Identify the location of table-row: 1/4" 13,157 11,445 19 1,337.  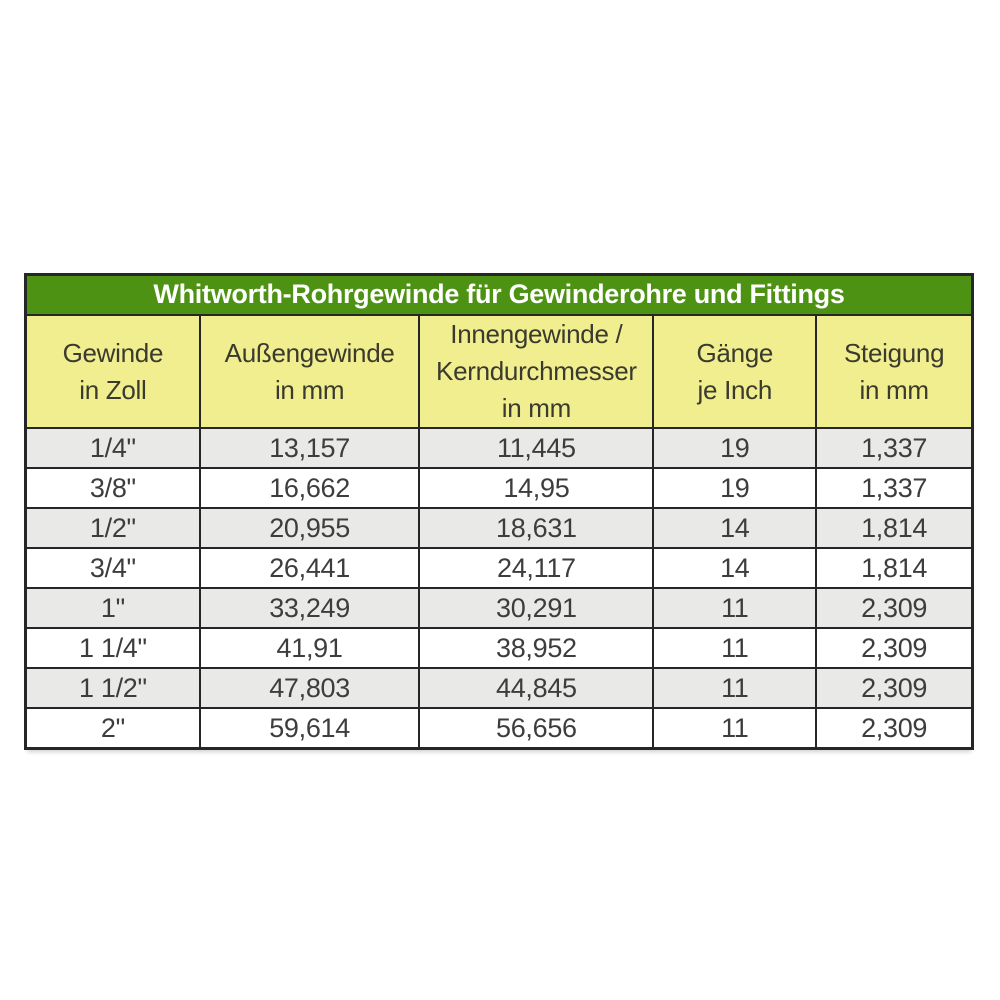
(499, 448).